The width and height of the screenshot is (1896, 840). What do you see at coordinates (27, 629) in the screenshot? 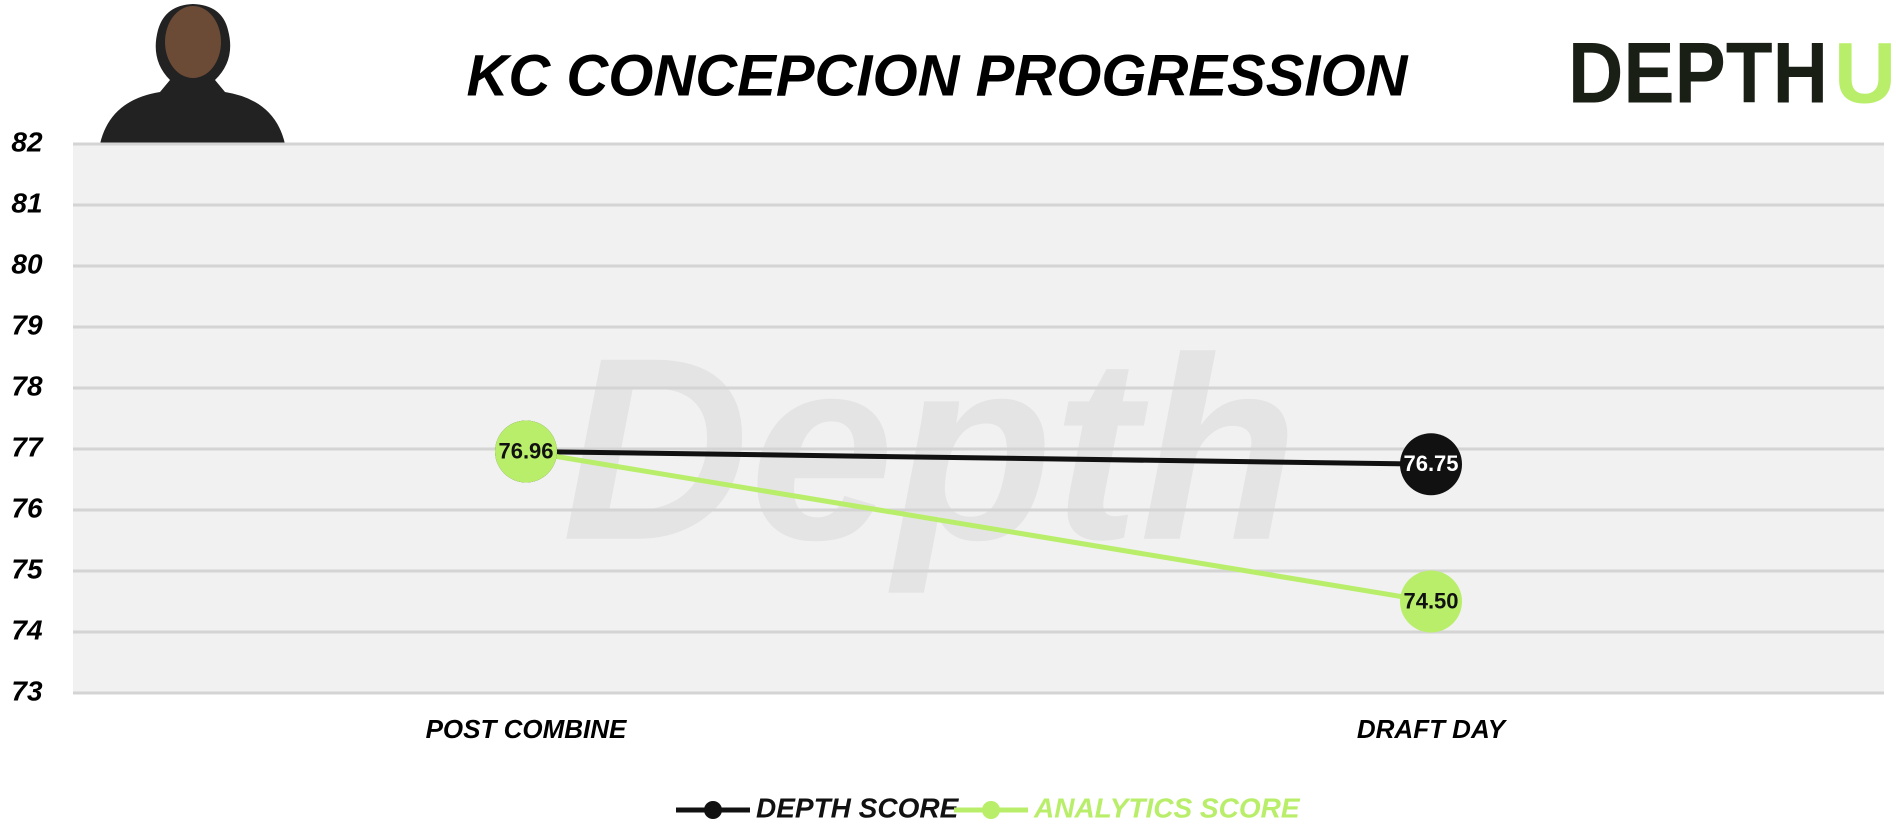
I see `y-tick-label: 74` at bounding box center [27, 629].